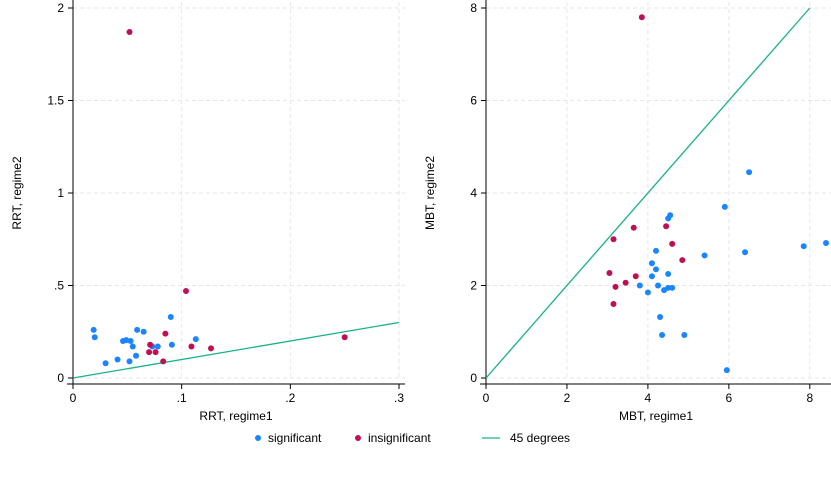 This screenshot has width=831, height=480. I want to click on x-tick-label: 2, so click(567, 398).